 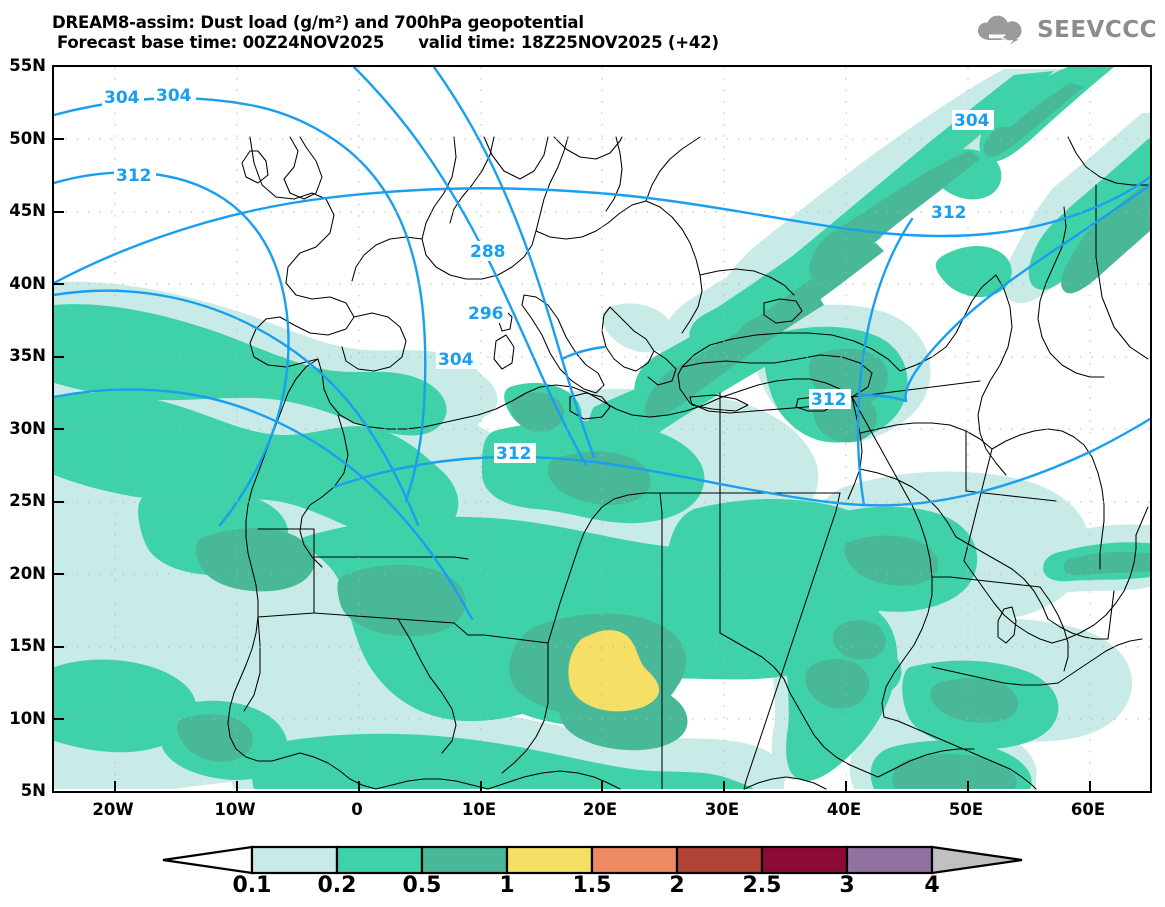 I want to click on seevccc-logo: SEEVCCC, so click(x=1066, y=30).